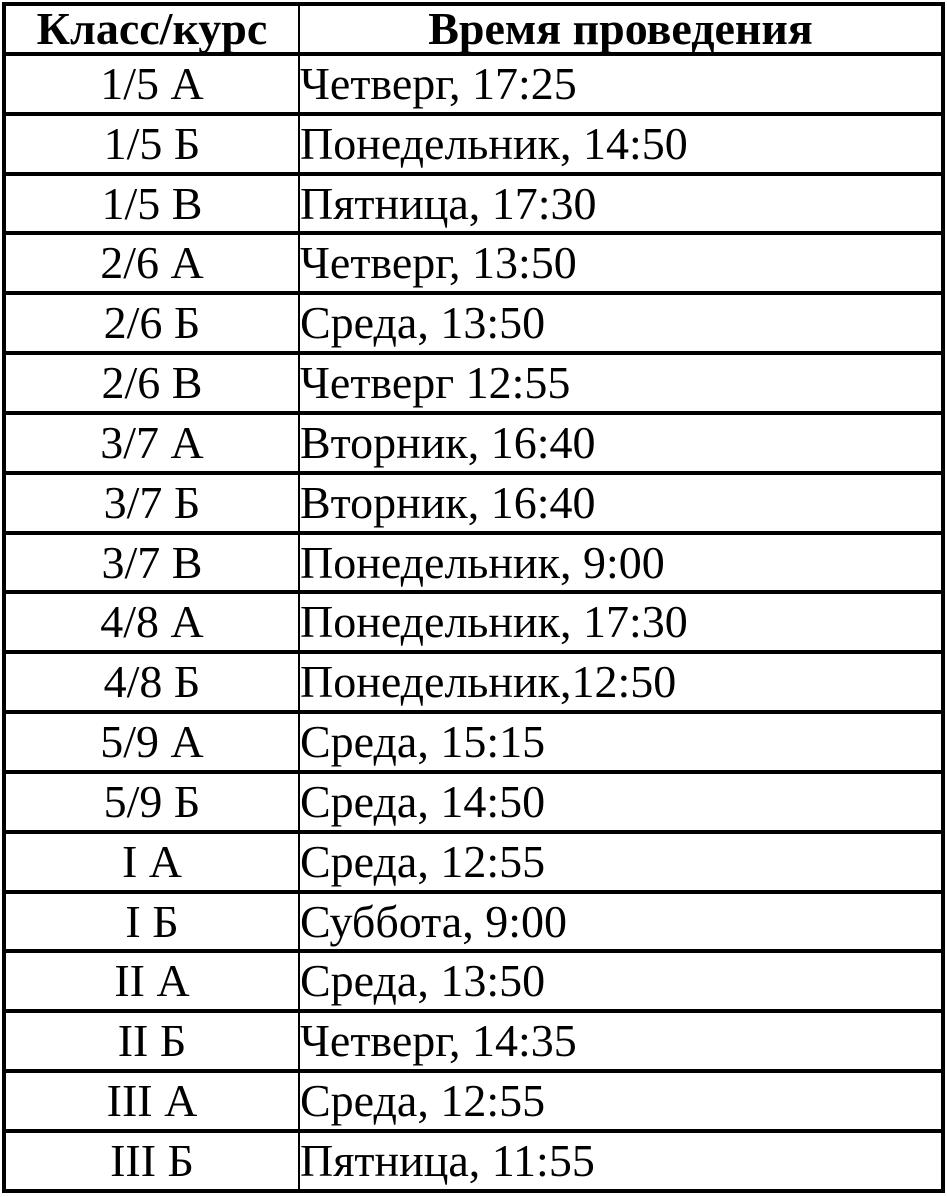 The height and width of the screenshot is (1197, 947). Describe the element at coordinates (151, 861) in the screenshot. I see `class-course-cell: I А` at that location.